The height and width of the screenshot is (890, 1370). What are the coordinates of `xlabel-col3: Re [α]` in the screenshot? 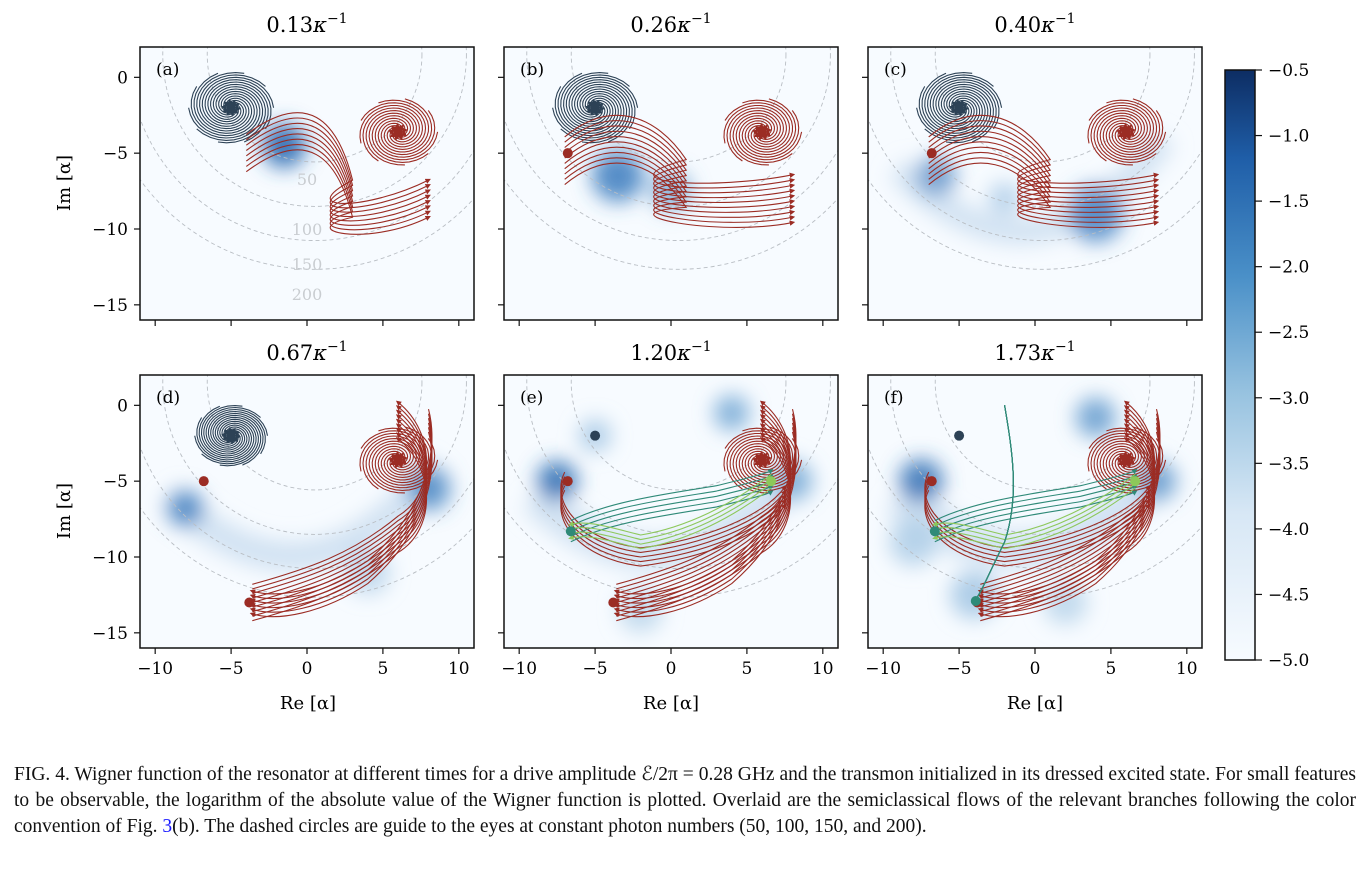 It's located at (1035, 703).